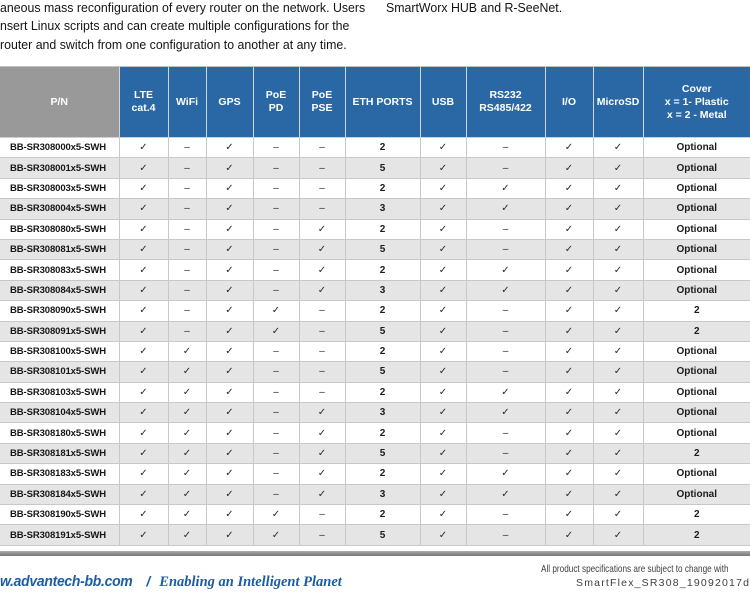 This screenshot has width=750, height=608. What do you see at coordinates (696, 102) in the screenshot?
I see `column-header: Cover x = 1- Plastic x = 2 - Metal` at bounding box center [696, 102].